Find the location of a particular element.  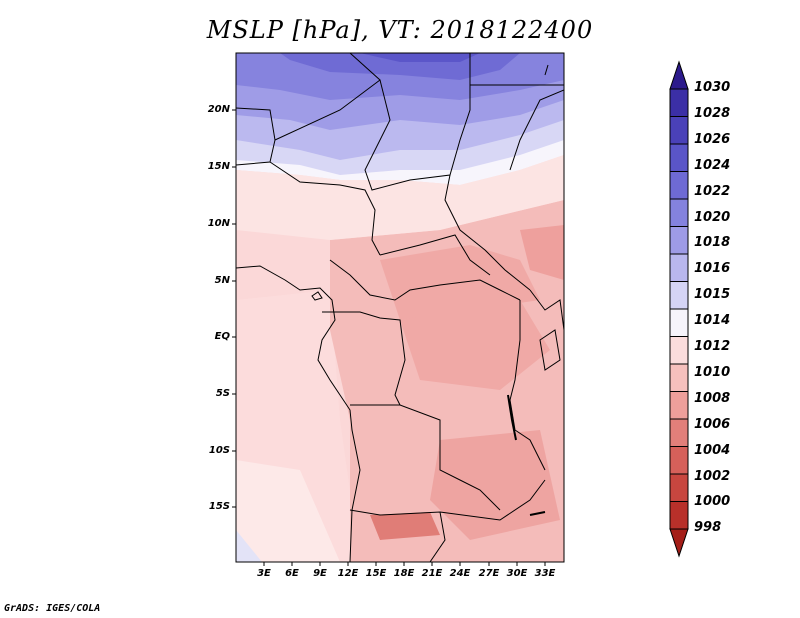

lat-label: 15N is located at coordinates (218, 166).